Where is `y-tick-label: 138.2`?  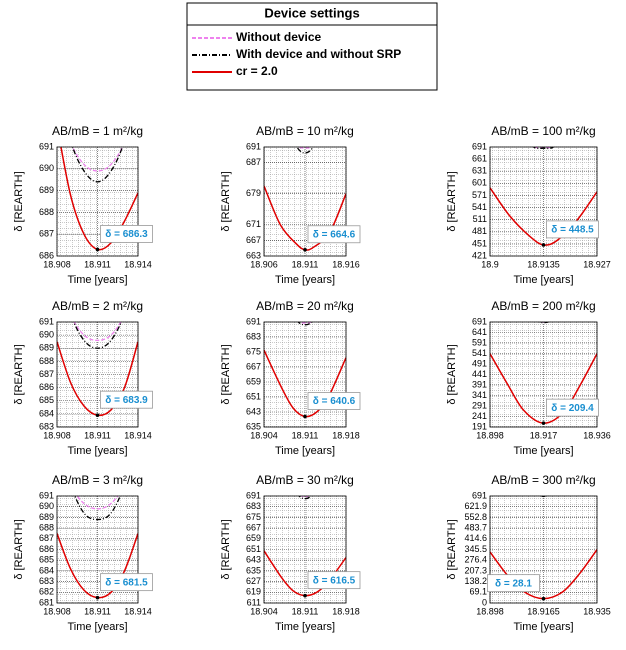 y-tick-label: 138.2 is located at coordinates (475, 581).